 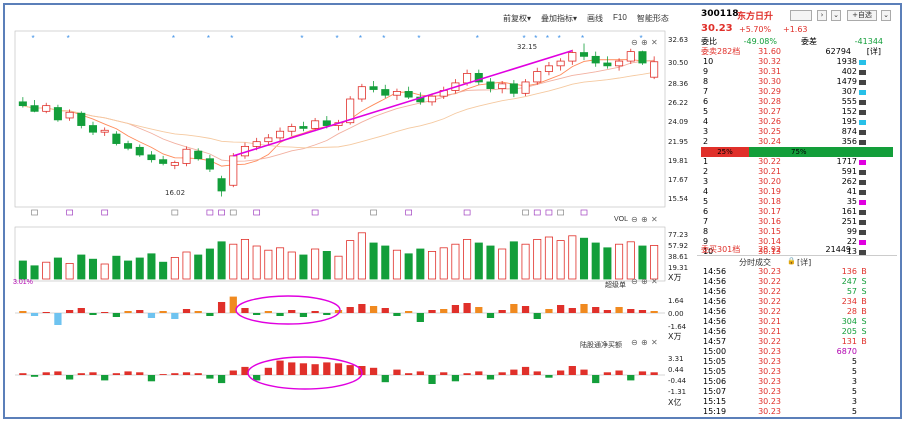 I want to click on ask-row: 3 30.25 874, so click(x=797, y=132).